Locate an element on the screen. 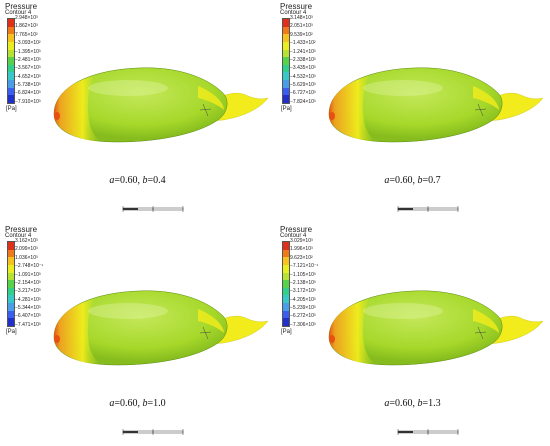 The image size is (550, 446). legend-tick: 3.162×10³ is located at coordinates (26, 241).